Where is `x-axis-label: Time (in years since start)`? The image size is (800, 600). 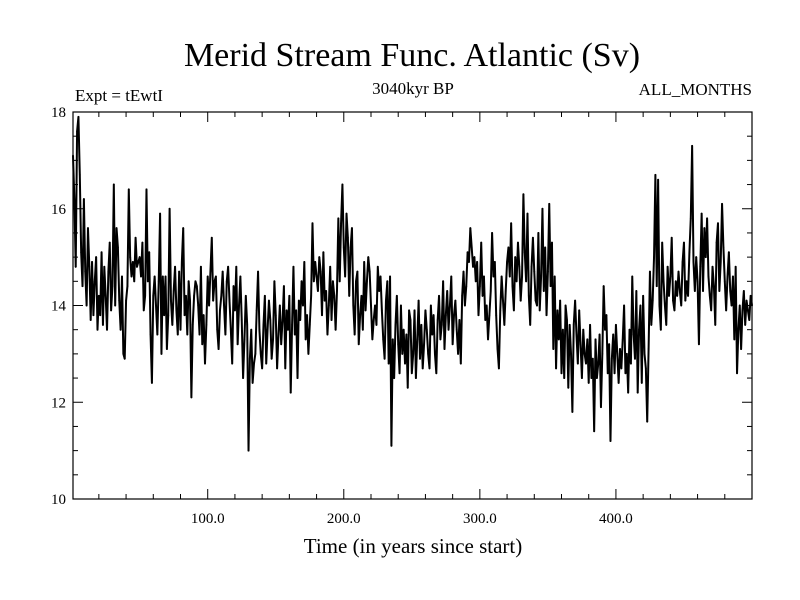 x-axis-label: Time (in years since start) is located at coordinates (413, 546).